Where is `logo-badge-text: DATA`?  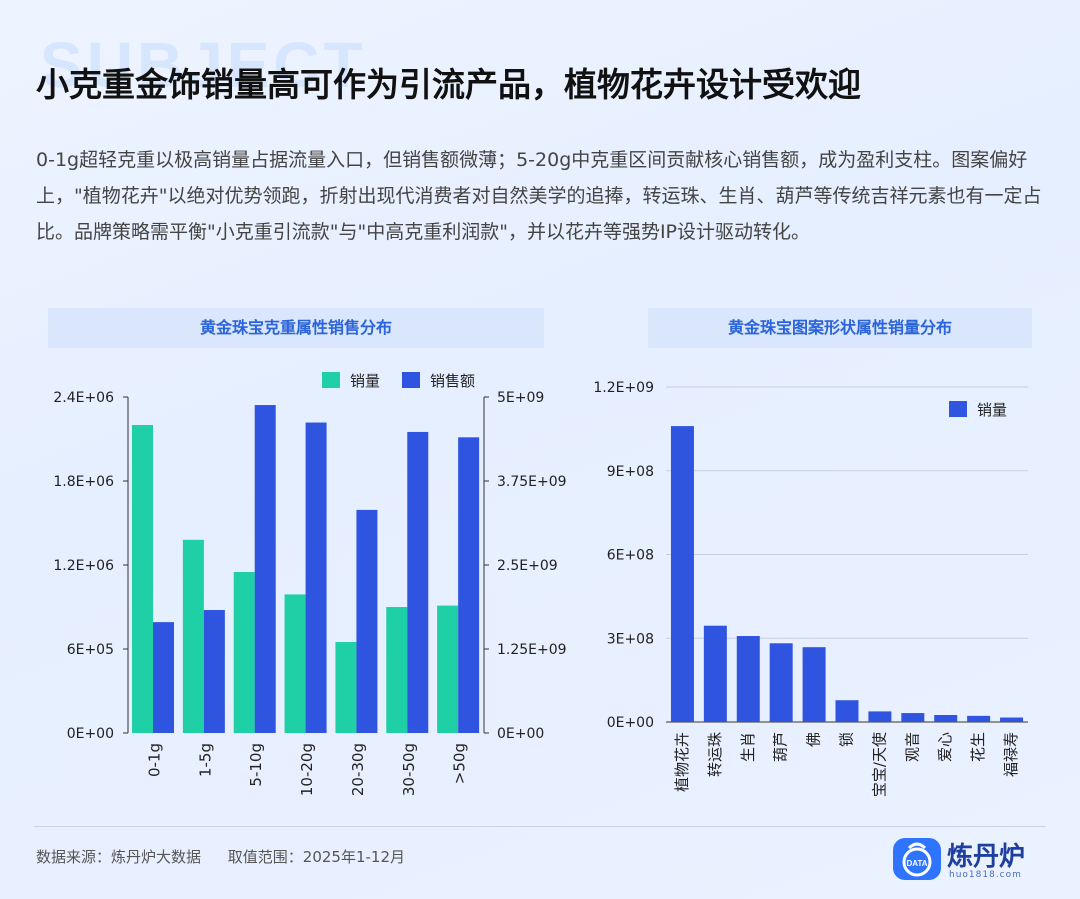 logo-badge-text: DATA is located at coordinates (916, 863).